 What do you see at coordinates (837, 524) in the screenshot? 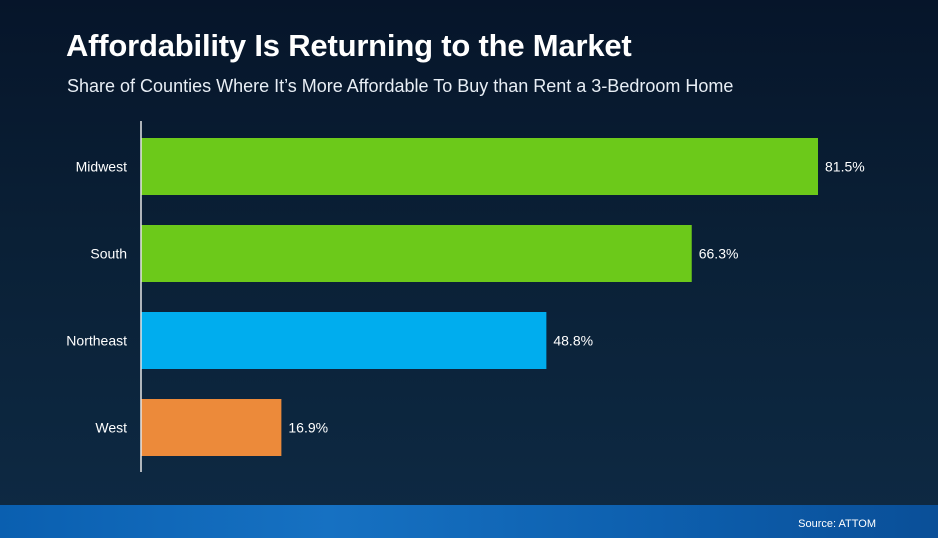
I see `source-credit: Source: ATTOM` at bounding box center [837, 524].